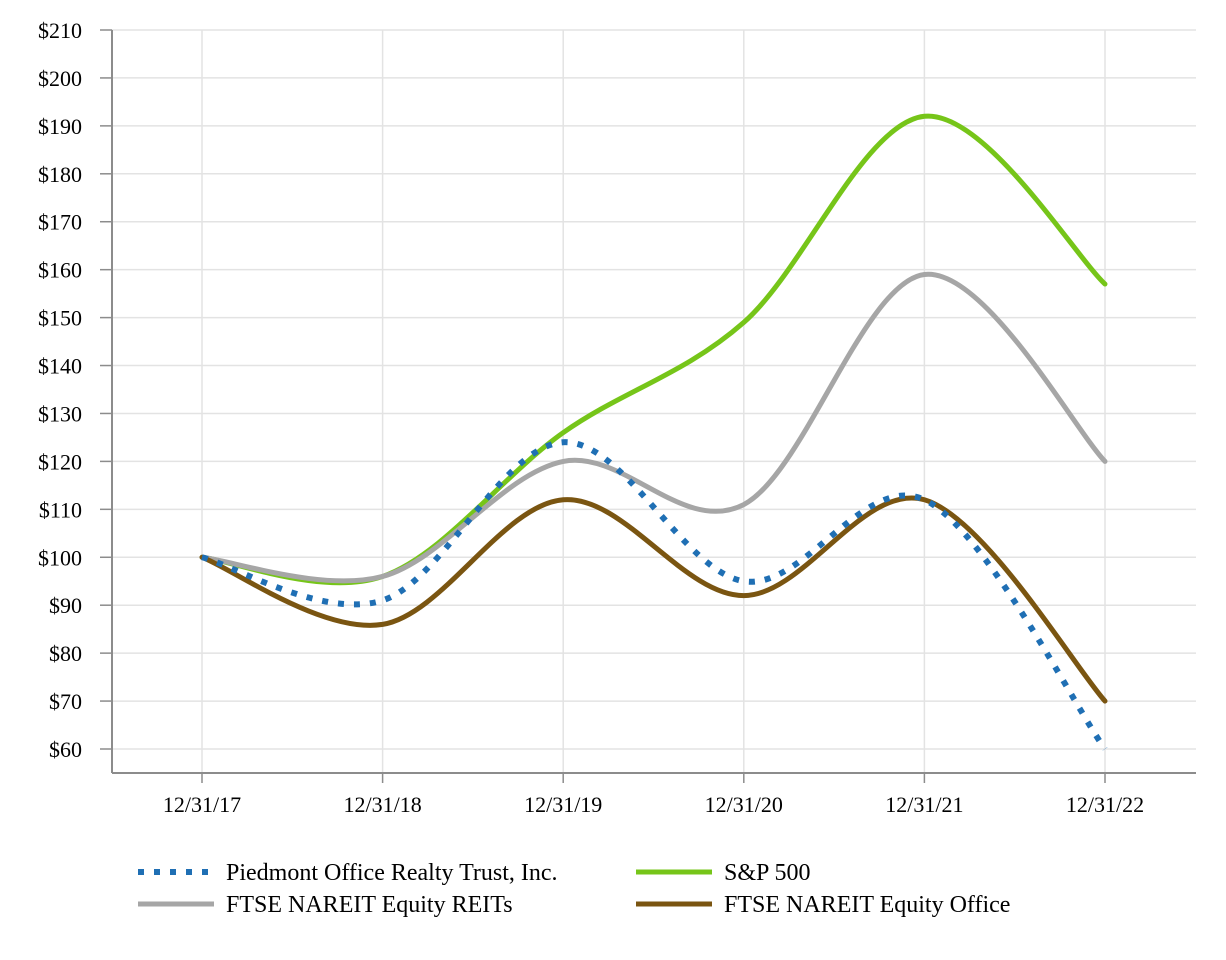 This screenshot has width=1226, height=960. Describe the element at coordinates (60, 270) in the screenshot. I see `y-tick-label: $160` at that location.